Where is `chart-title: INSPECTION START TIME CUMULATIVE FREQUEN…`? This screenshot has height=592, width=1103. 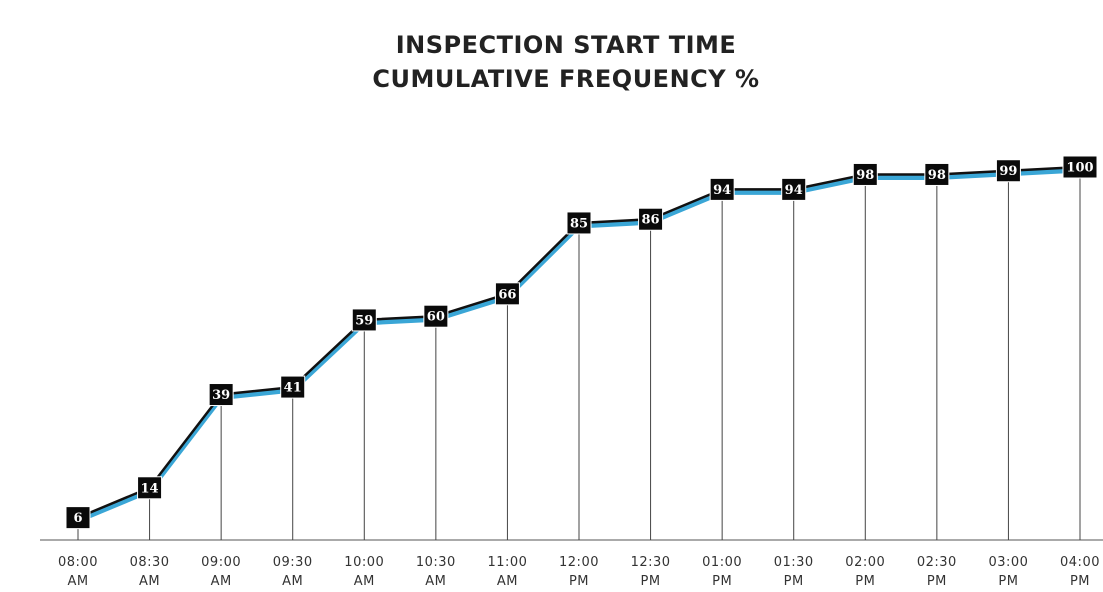
chart-title: INSPECTION START TIME CUMULATIVE FREQUEN… is located at coordinates (566, 62).